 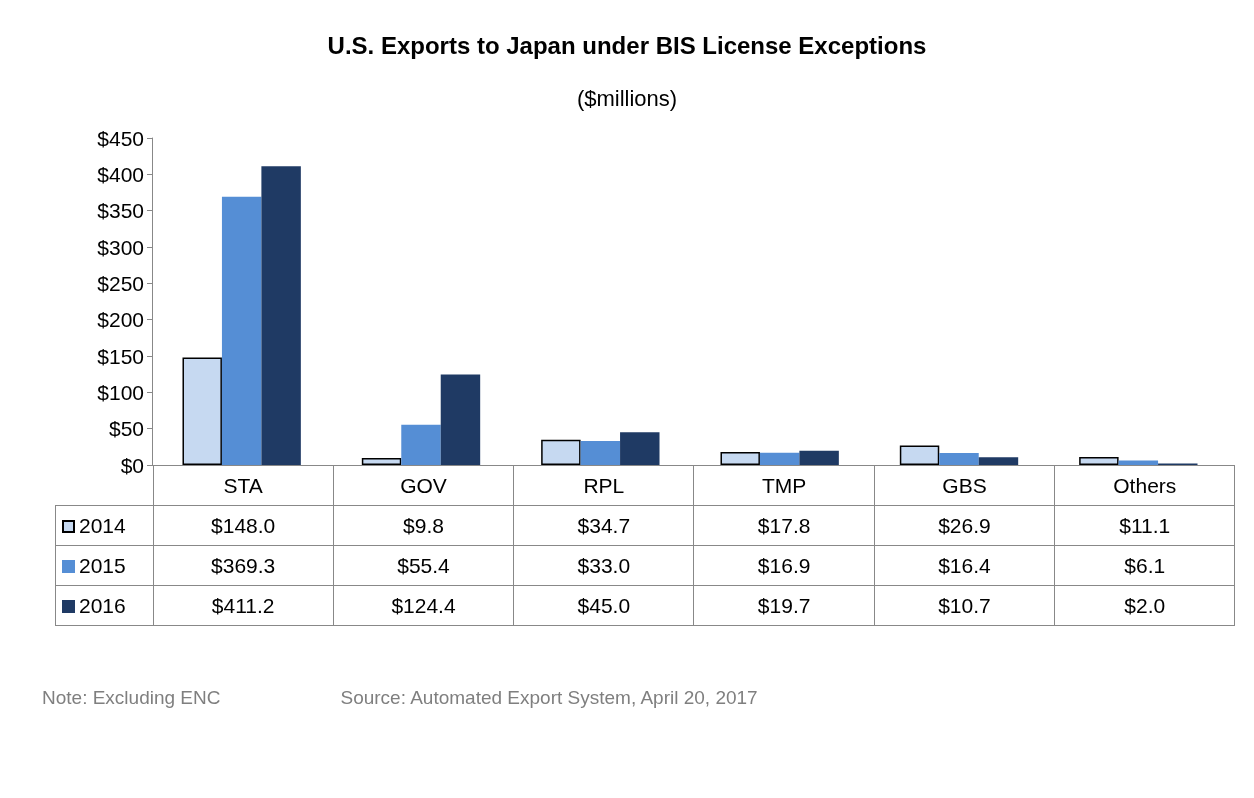 What do you see at coordinates (964, 485) in the screenshot?
I see `x-tick-label: GBS` at bounding box center [964, 485].